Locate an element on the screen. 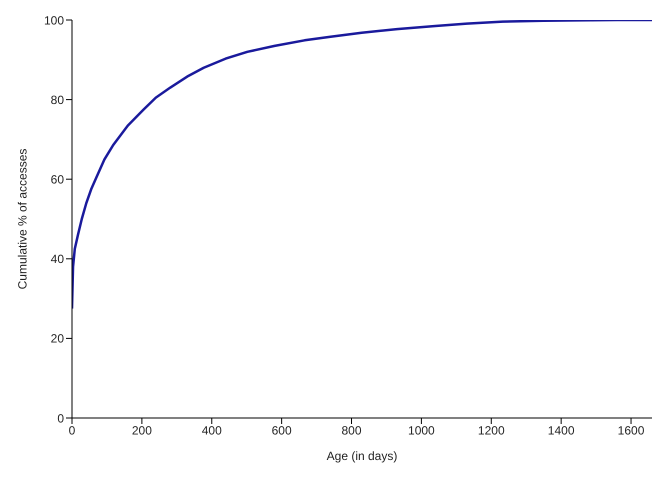 The height and width of the screenshot is (485, 660). y-tick-label: 60 is located at coordinates (57, 179).